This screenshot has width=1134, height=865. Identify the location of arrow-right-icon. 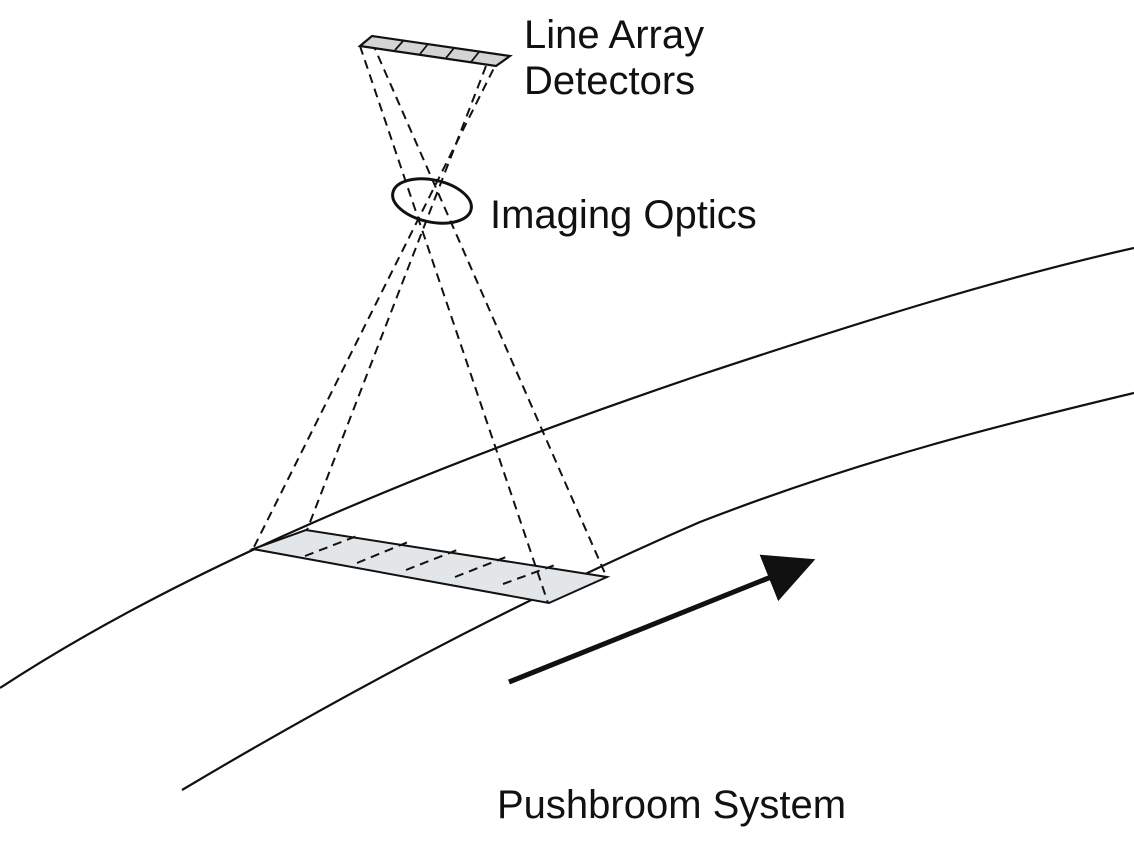
(662, 619).